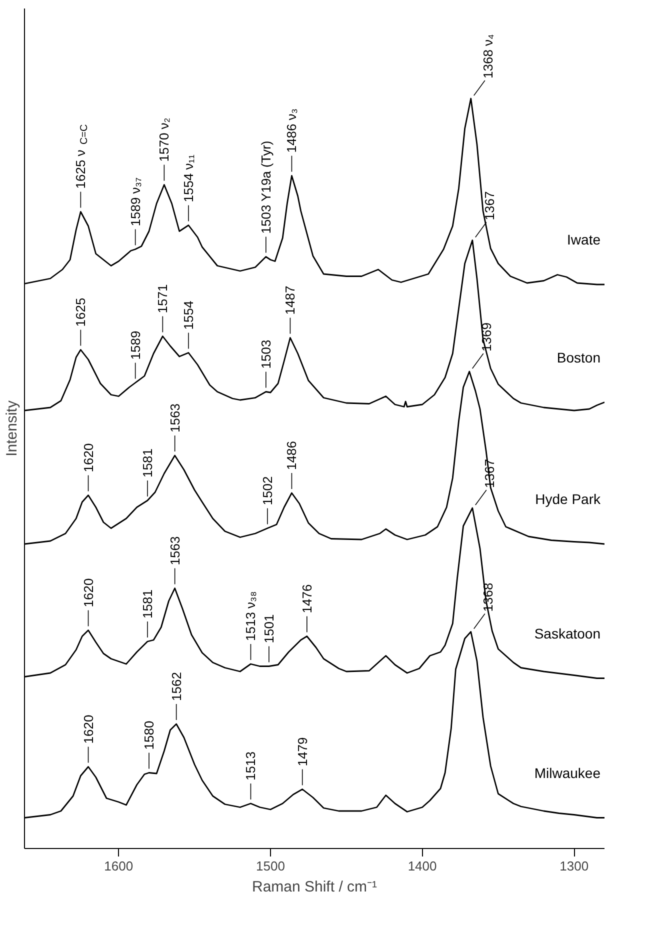 Image resolution: width=645 pixels, height=934 pixels. Describe the element at coordinates (188, 178) in the screenshot. I see `annotation: 1554 ν₁₁` at that location.